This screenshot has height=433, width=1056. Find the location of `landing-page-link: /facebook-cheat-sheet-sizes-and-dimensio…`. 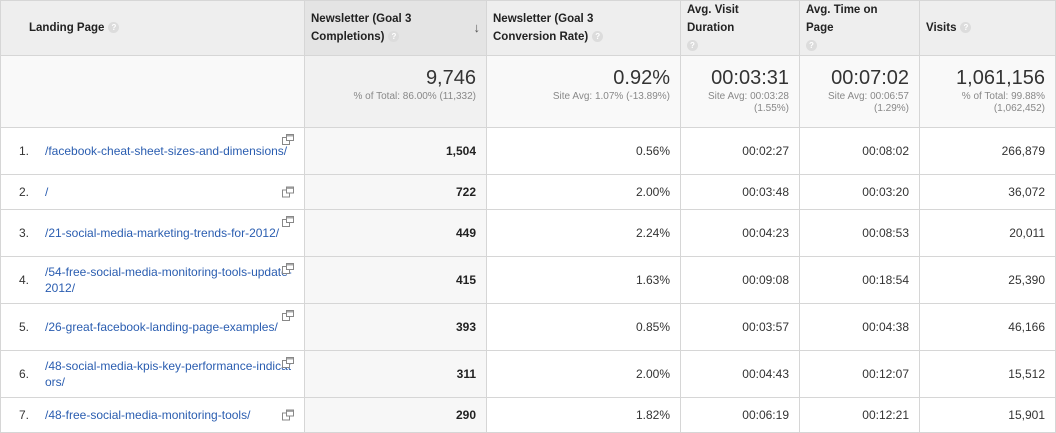

landing-page-link: /facebook-cheat-sheet-sizes-and-dimensio… is located at coordinates (166, 151).